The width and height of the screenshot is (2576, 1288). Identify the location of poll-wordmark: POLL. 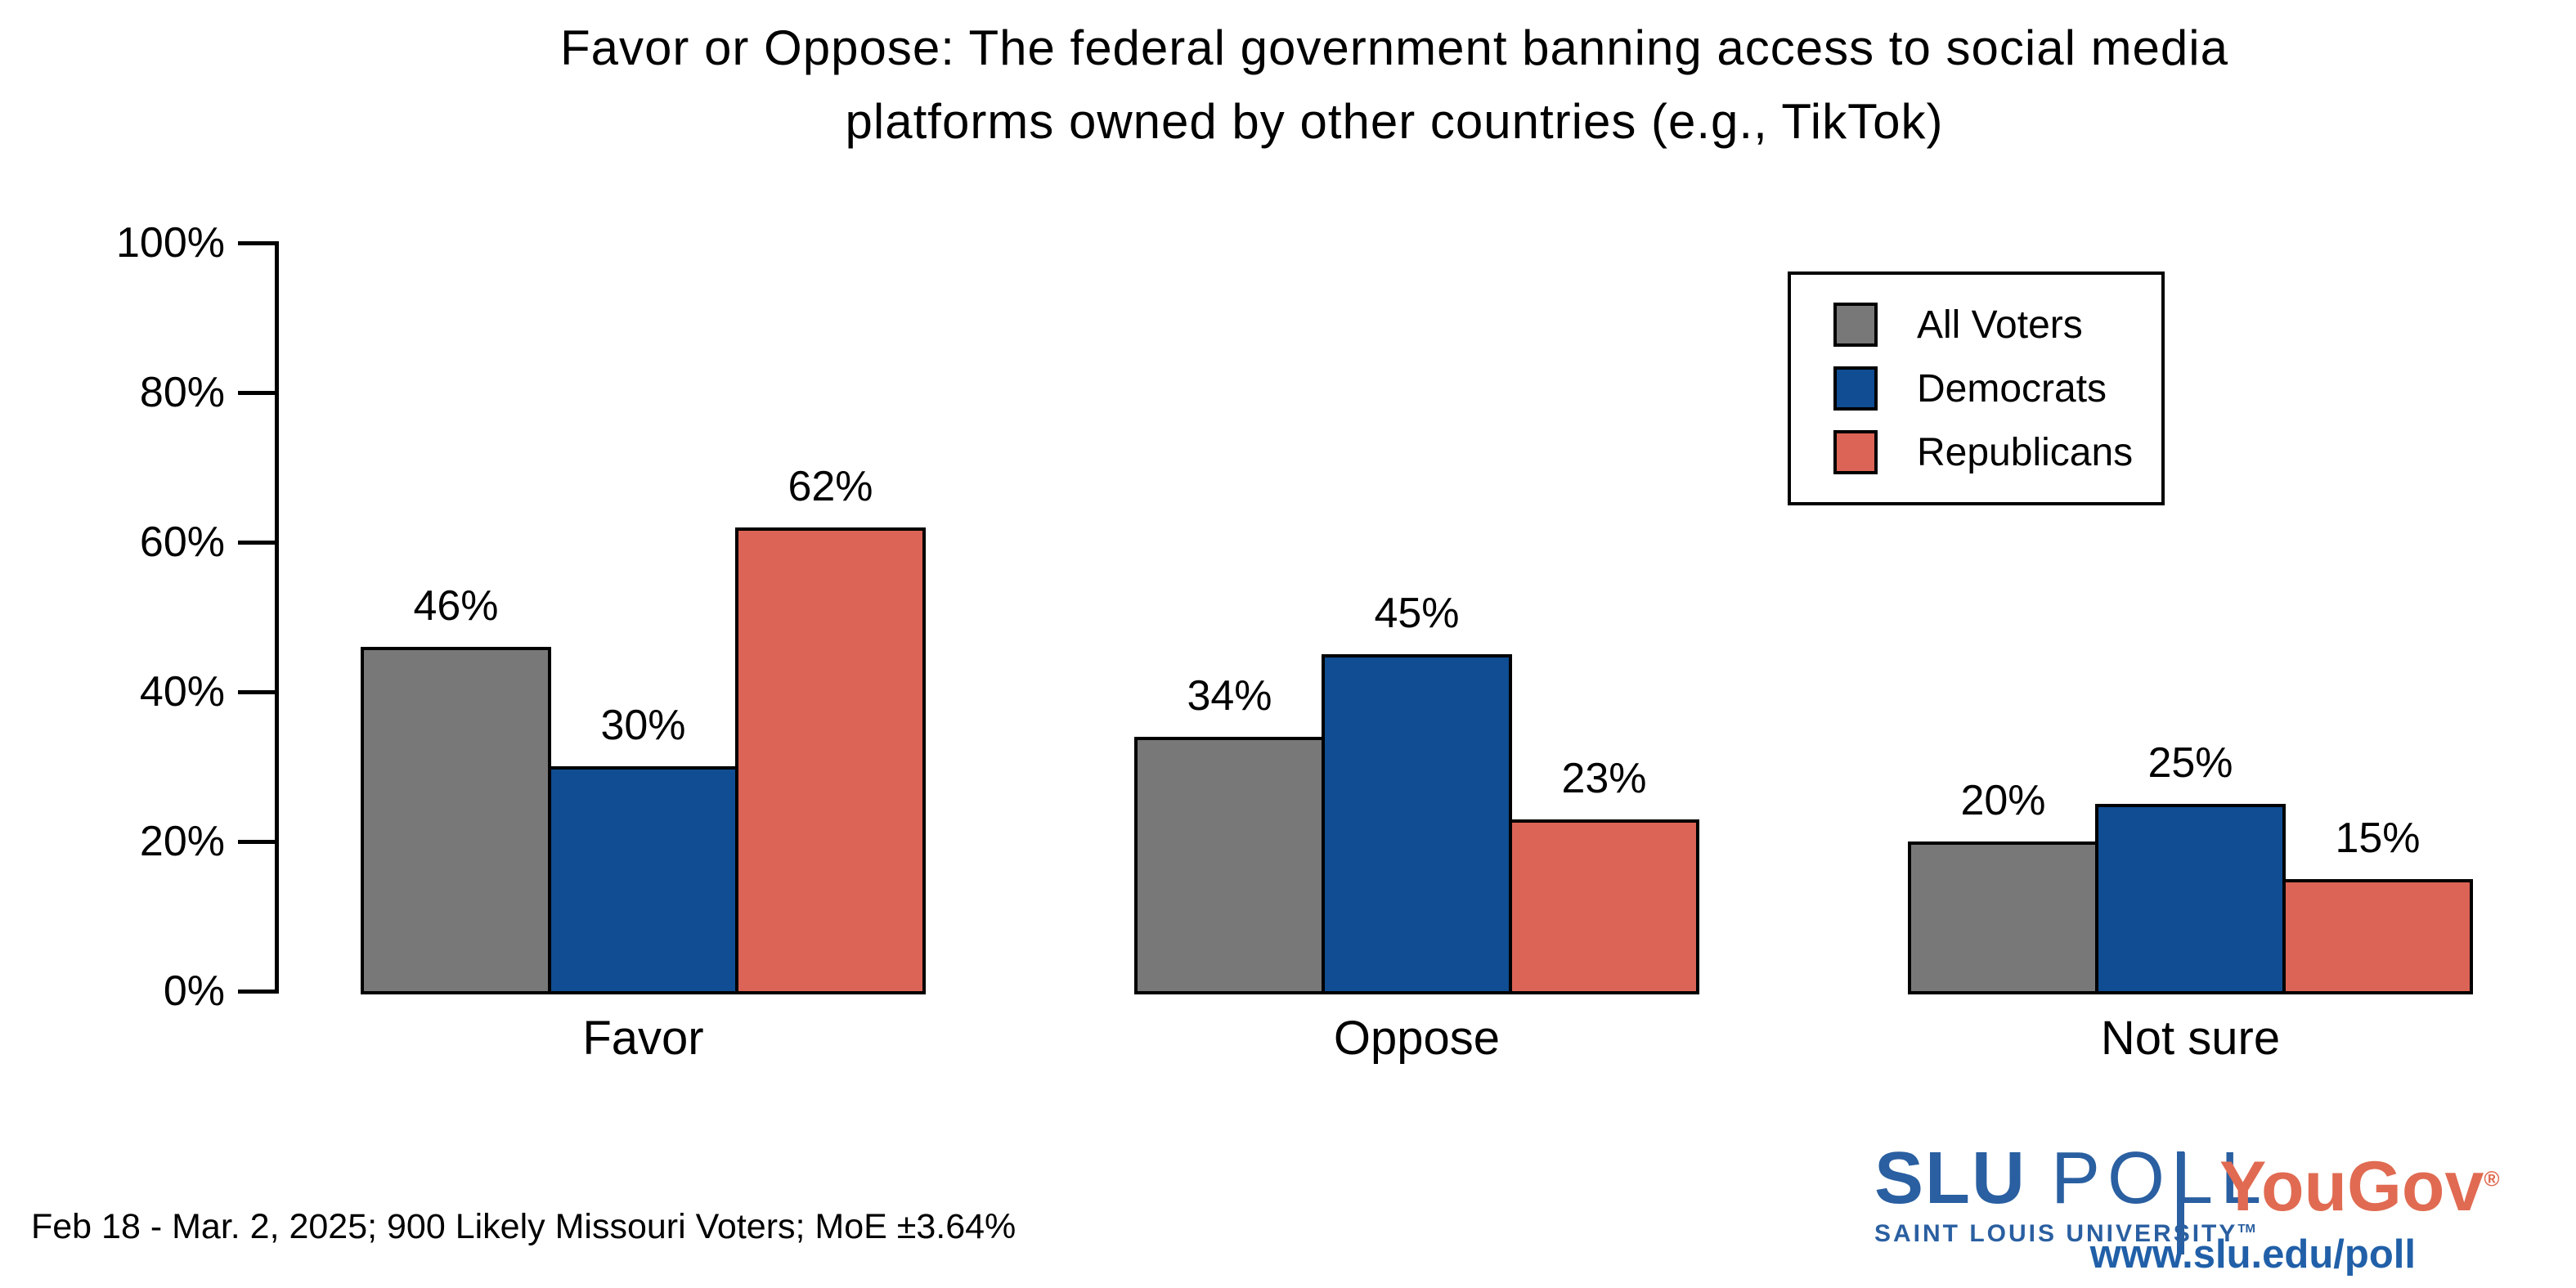
(2160, 1178).